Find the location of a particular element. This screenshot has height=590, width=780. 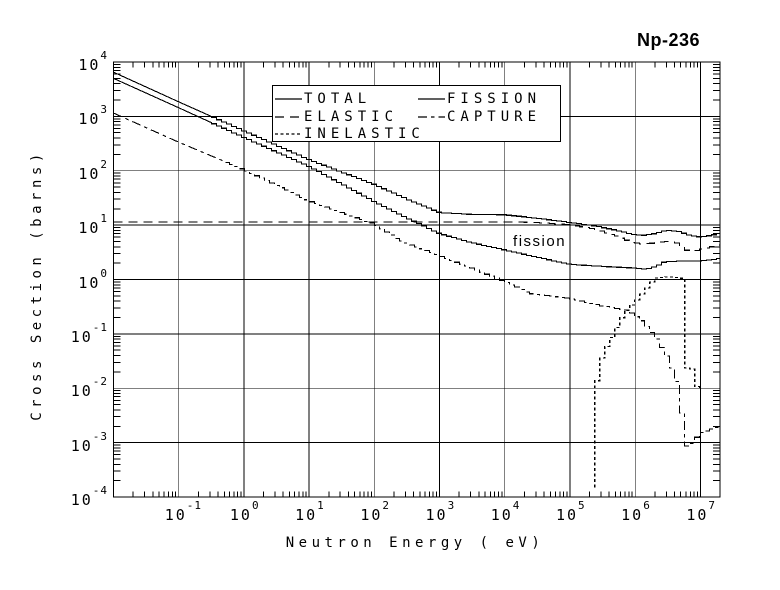

y-tick-label: 10⁰ is located at coordinates (93, 279).